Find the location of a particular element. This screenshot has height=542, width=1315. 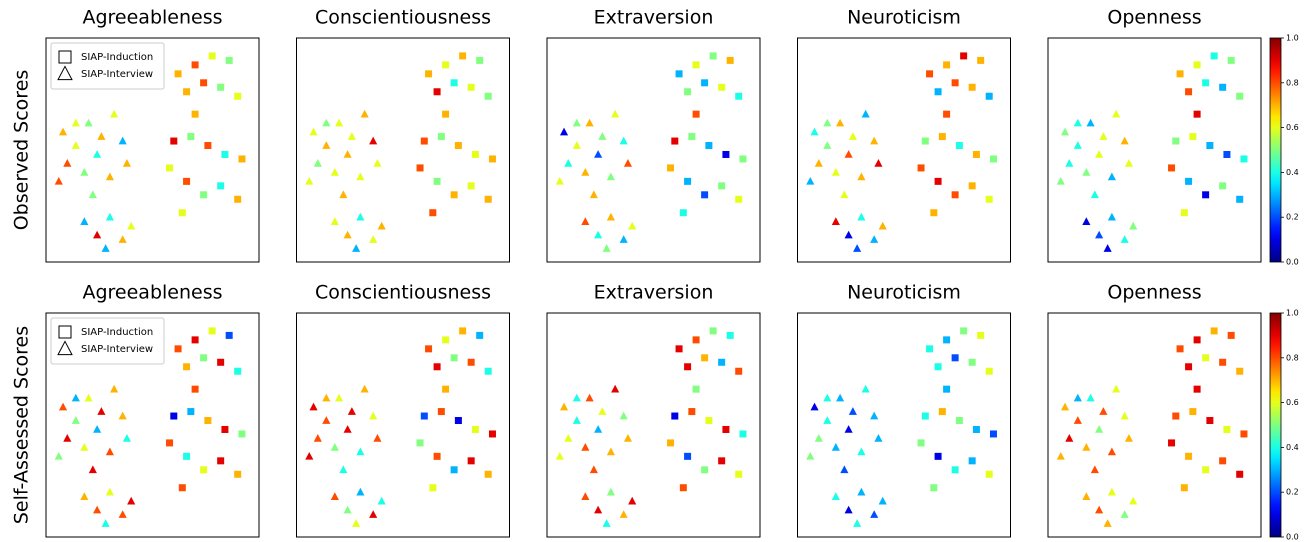

colorbar-tick-label: 0.0 is located at coordinates (1292, 537).